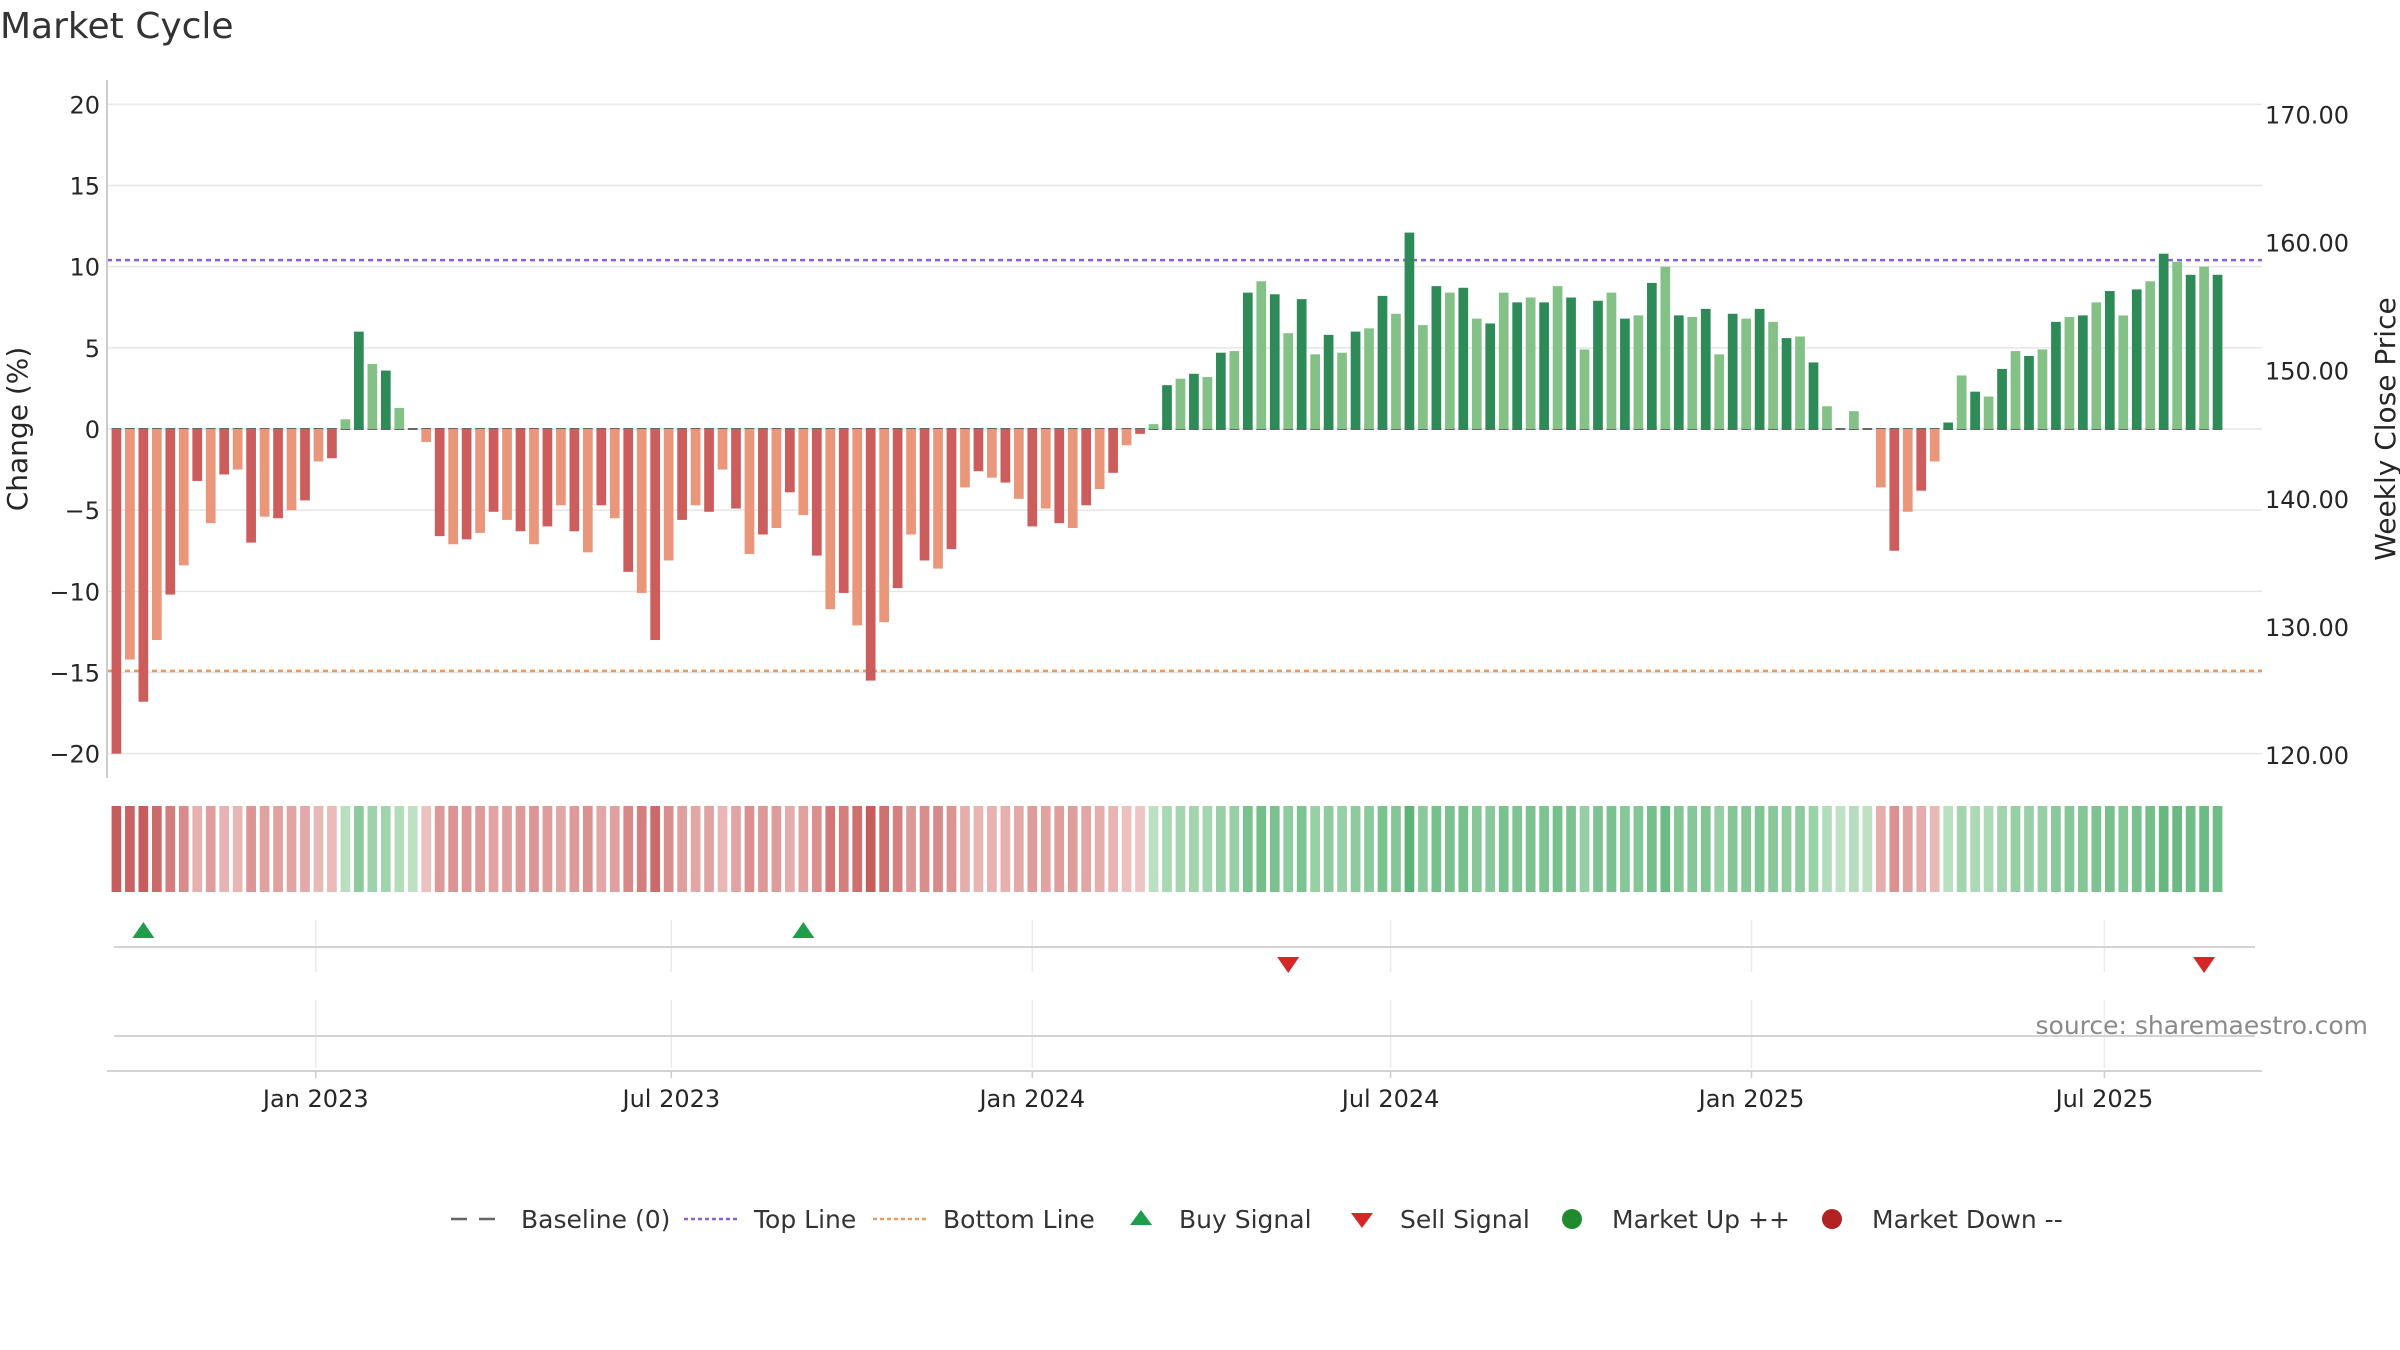 The height and width of the screenshot is (1350, 2400). What do you see at coordinates (2202, 1025) in the screenshot?
I see `source-credit: source: sharemaestro.com` at bounding box center [2202, 1025].